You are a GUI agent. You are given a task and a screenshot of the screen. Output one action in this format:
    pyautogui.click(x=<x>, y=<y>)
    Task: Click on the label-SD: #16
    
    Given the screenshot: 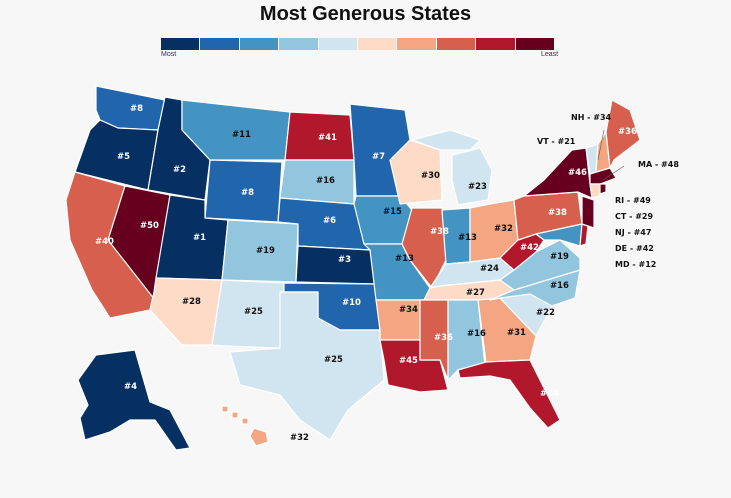 What is the action you would take?
    pyautogui.click(x=325, y=181)
    